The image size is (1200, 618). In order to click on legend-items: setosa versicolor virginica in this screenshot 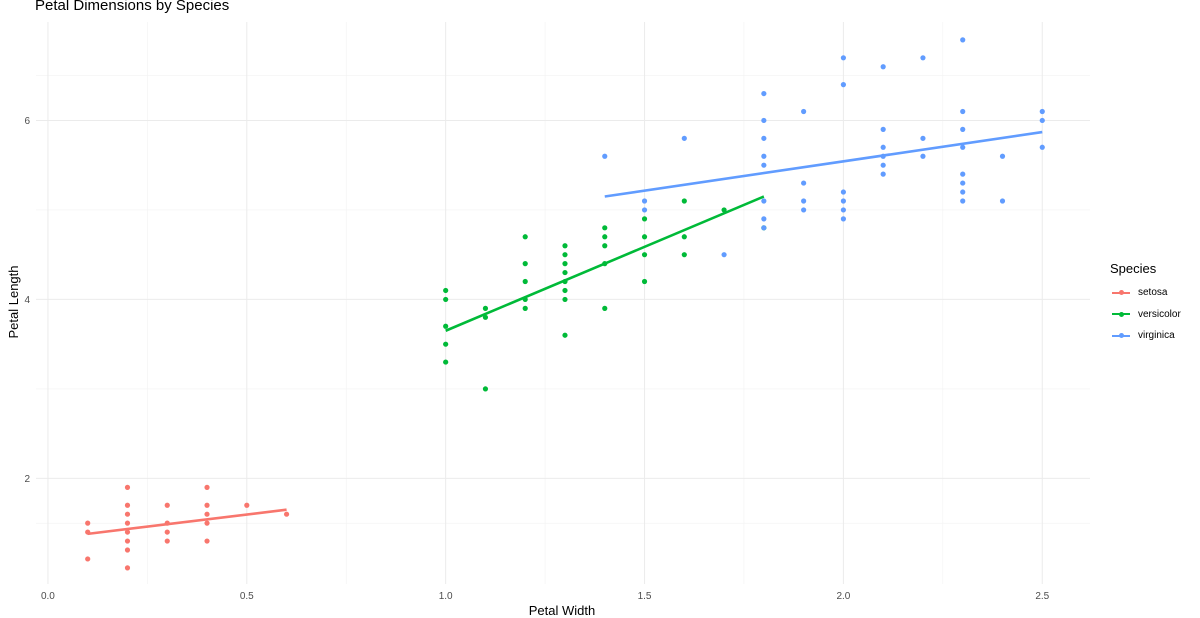, I will do `click(1145, 314)`.